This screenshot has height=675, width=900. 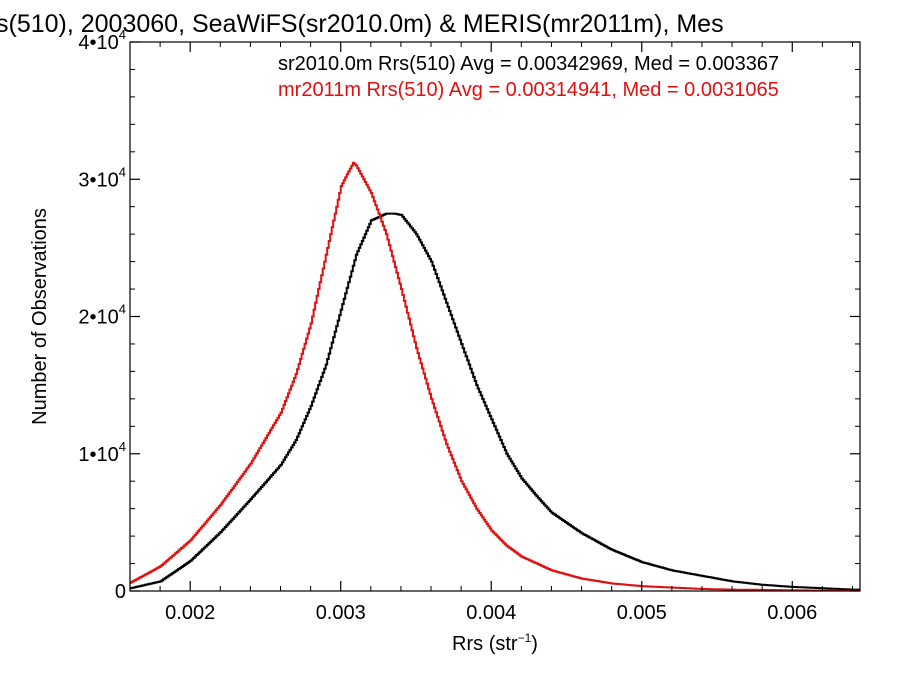 I want to click on x-tick-label: 0.006, so click(x=792, y=613).